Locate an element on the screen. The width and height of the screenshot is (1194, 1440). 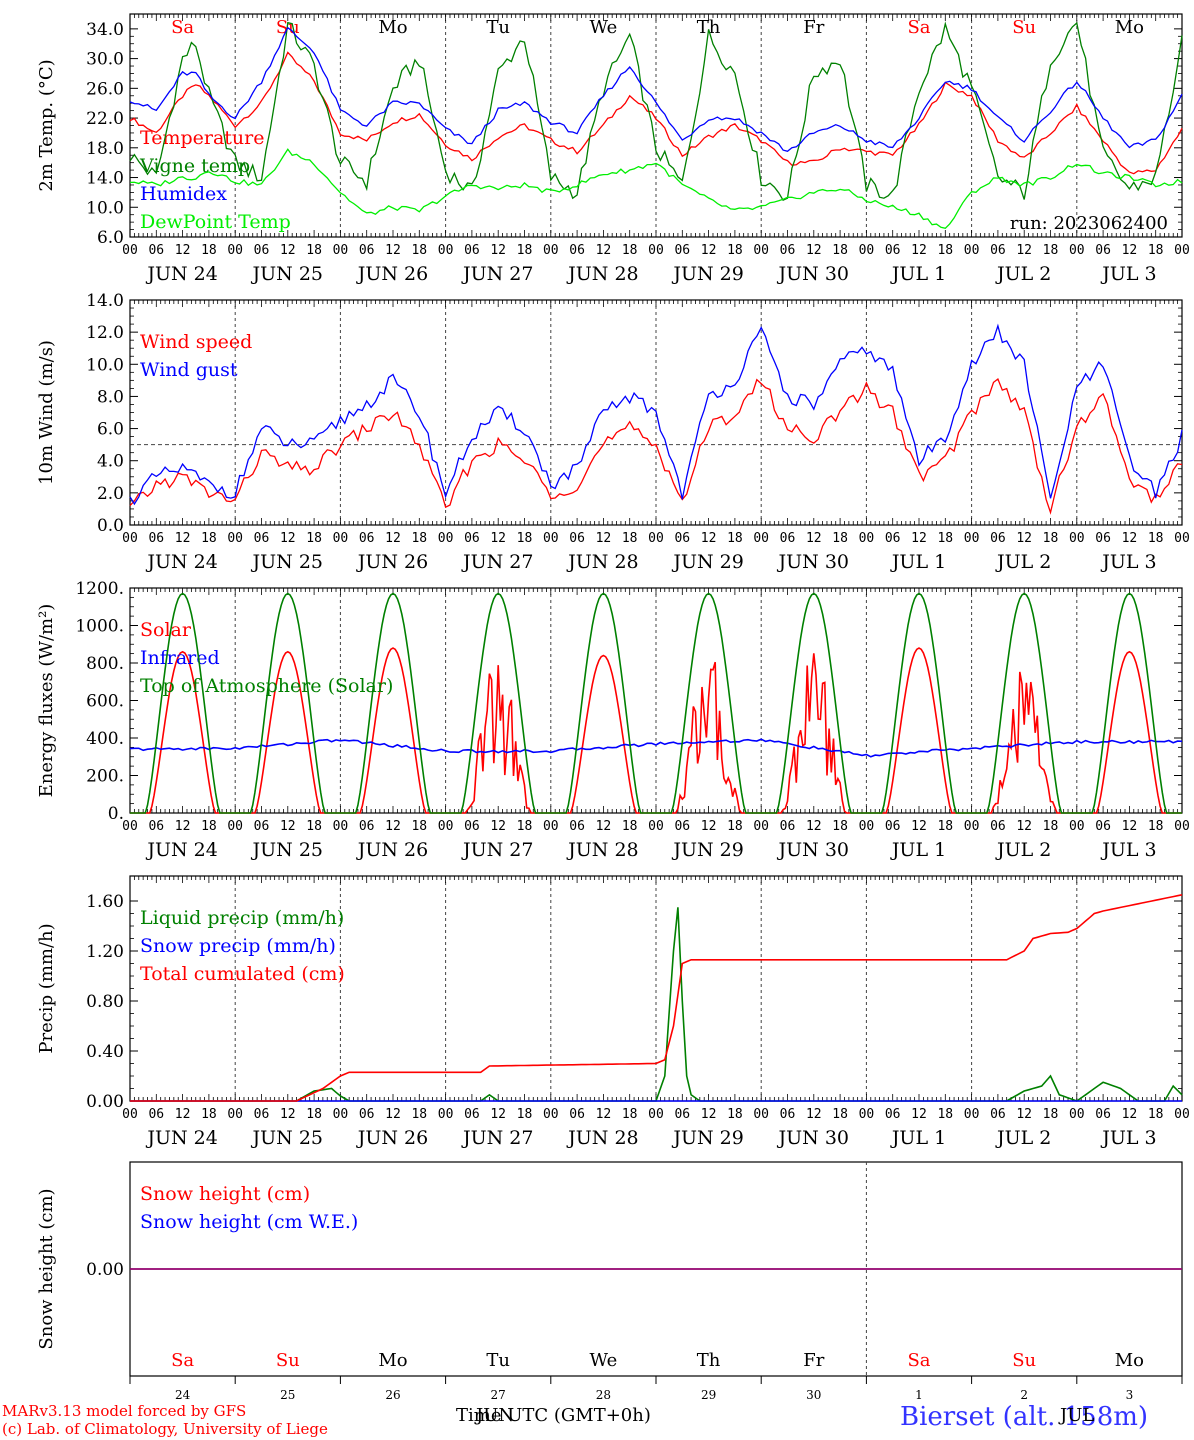
y-tick-label: 0.80 is located at coordinates (105, 1002).